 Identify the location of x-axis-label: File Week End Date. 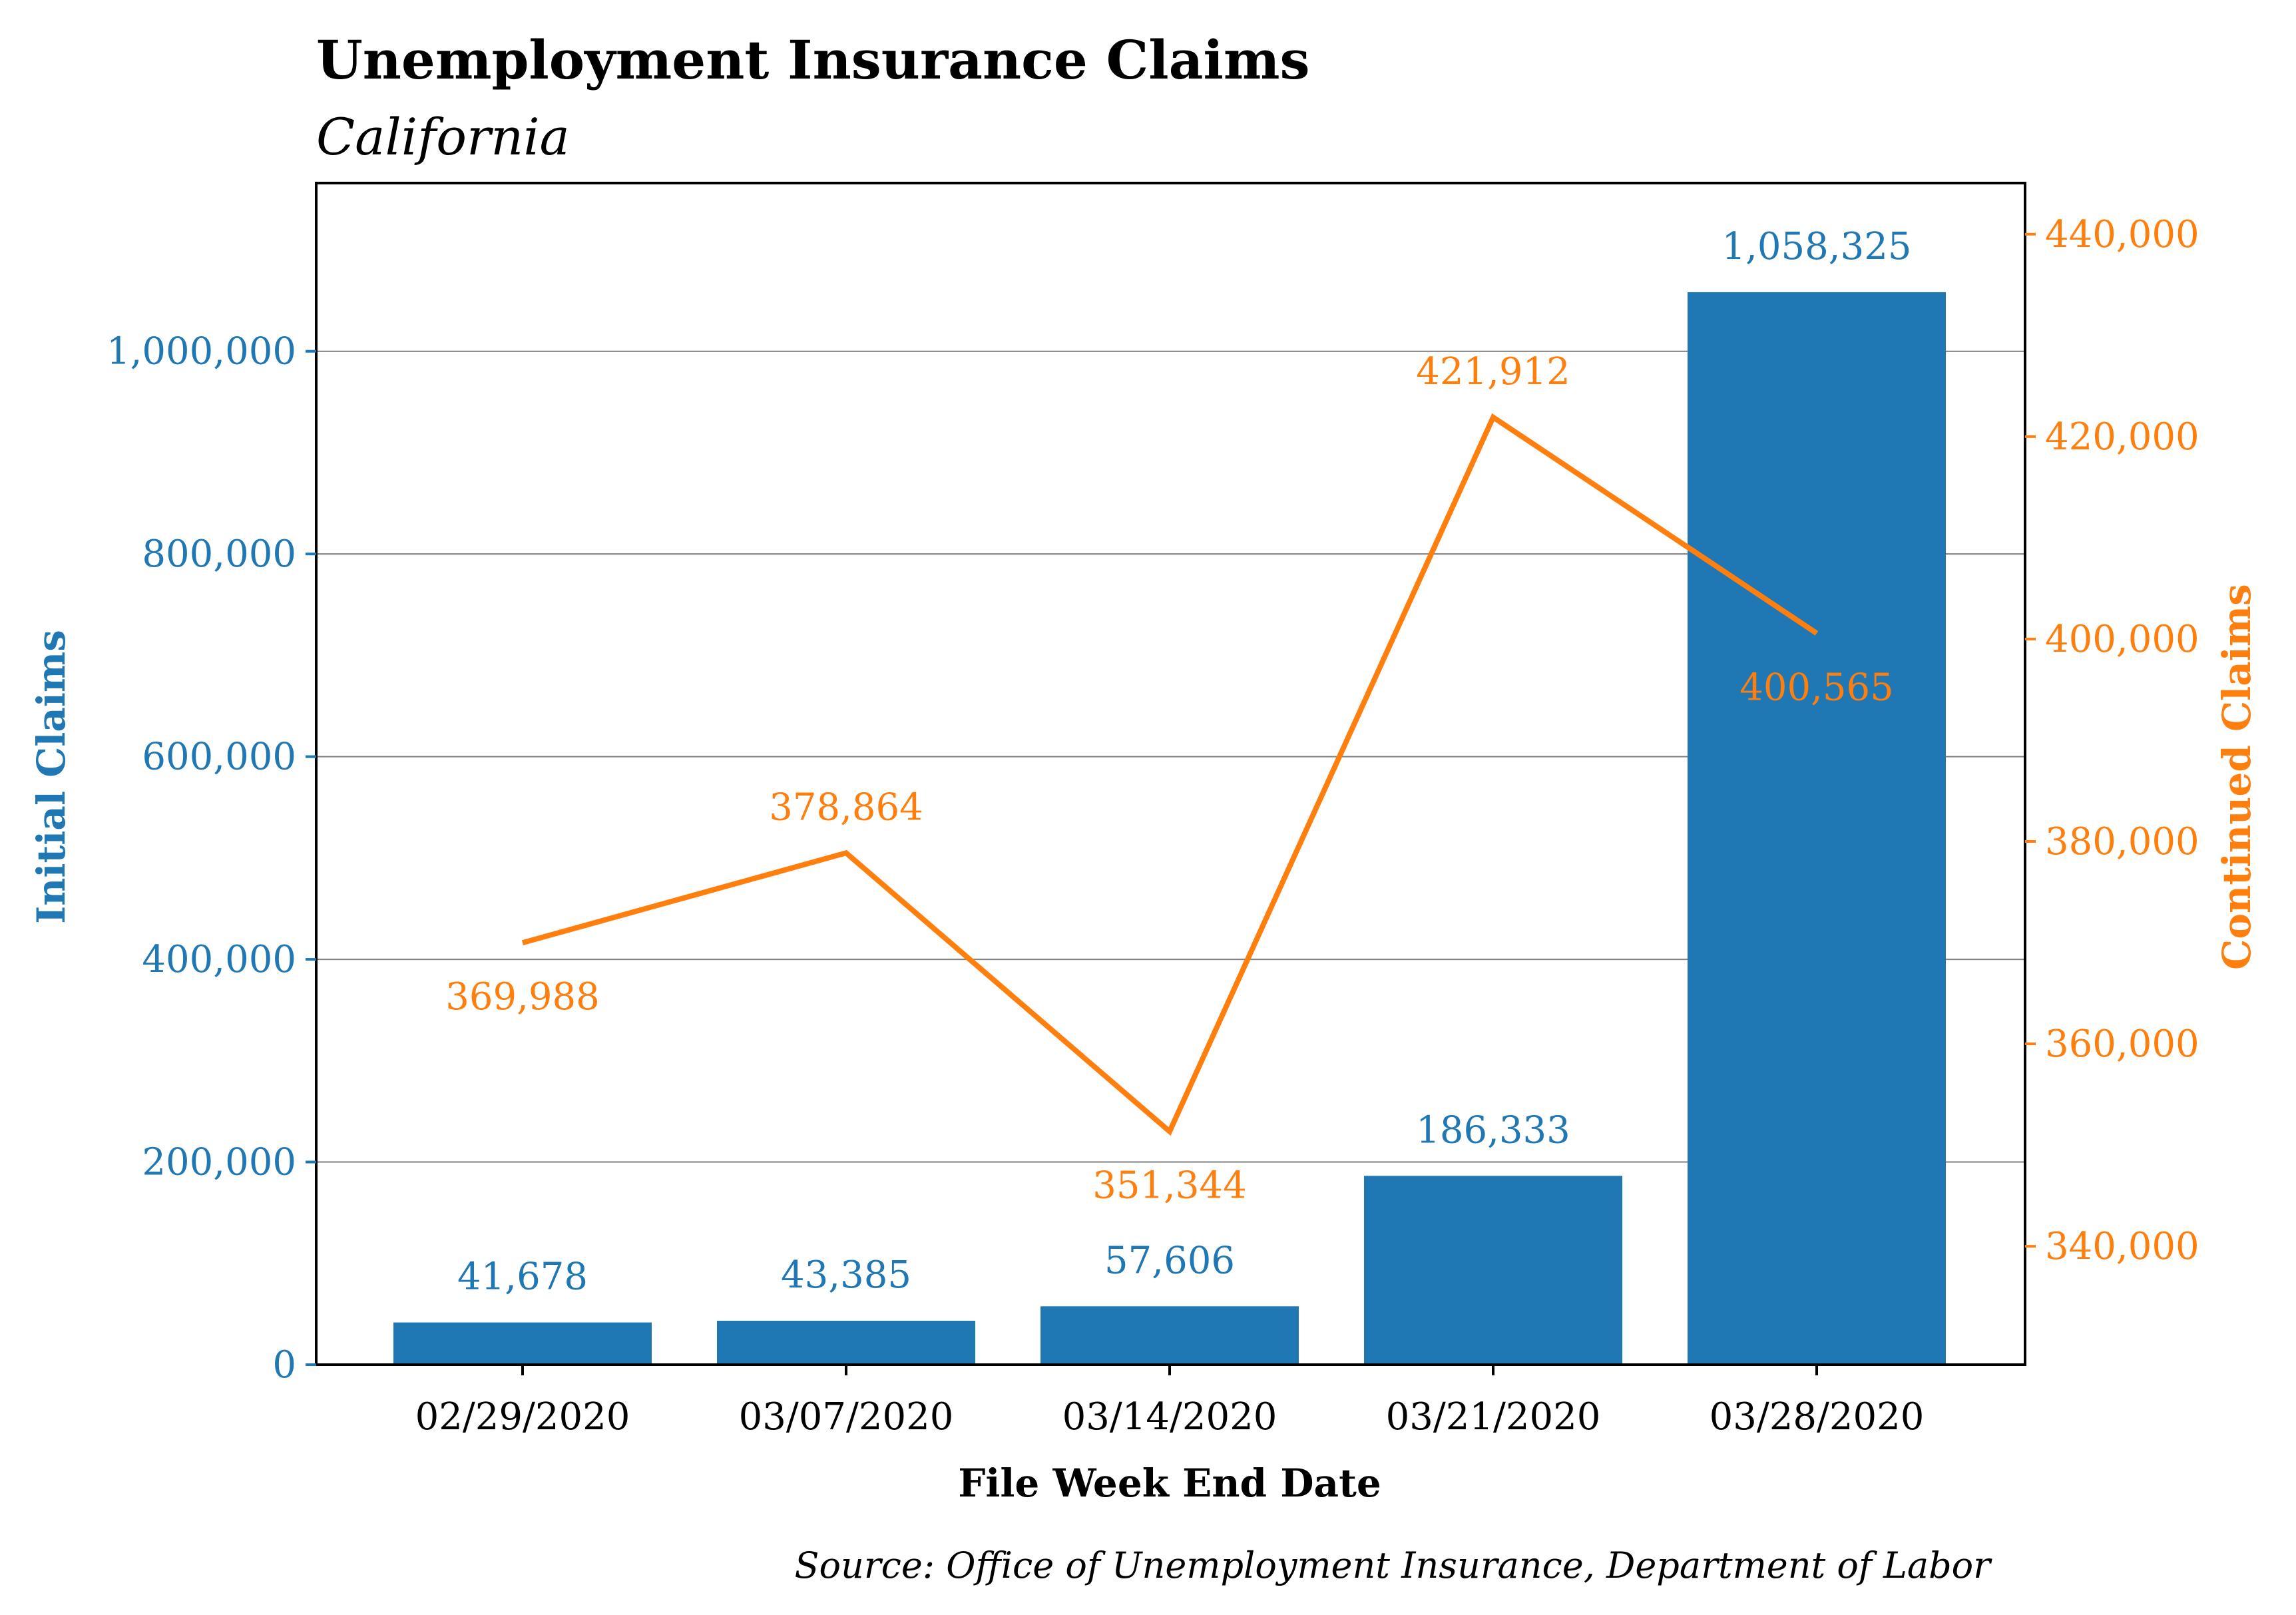
(1169, 1483).